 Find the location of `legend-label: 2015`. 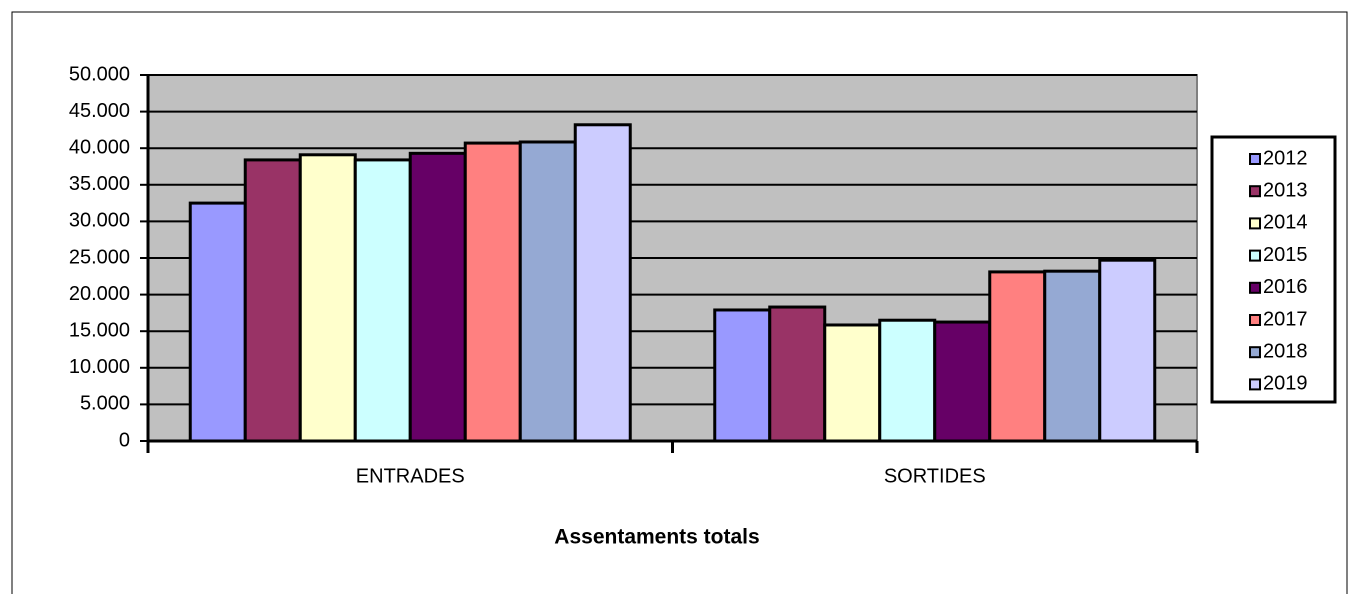

legend-label: 2015 is located at coordinates (1285, 255).